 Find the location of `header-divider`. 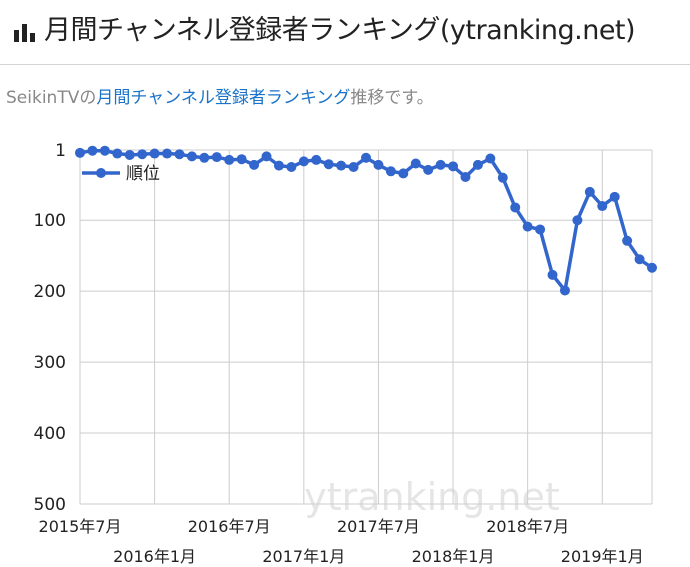

header-divider is located at coordinates (345, 64).